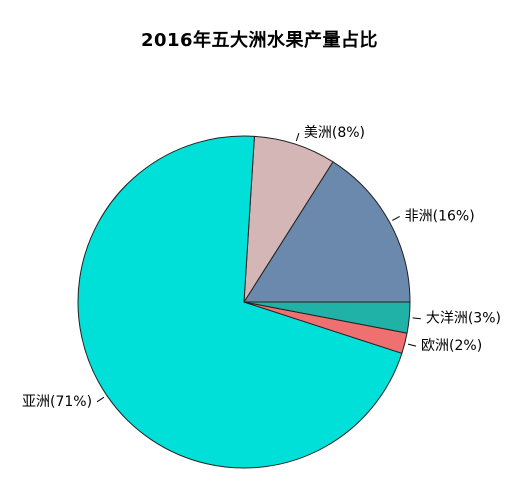 This screenshot has height=494, width=519. What do you see at coordinates (57, 402) in the screenshot?
I see `slice-label-2: 亚洲(71%)` at bounding box center [57, 402].